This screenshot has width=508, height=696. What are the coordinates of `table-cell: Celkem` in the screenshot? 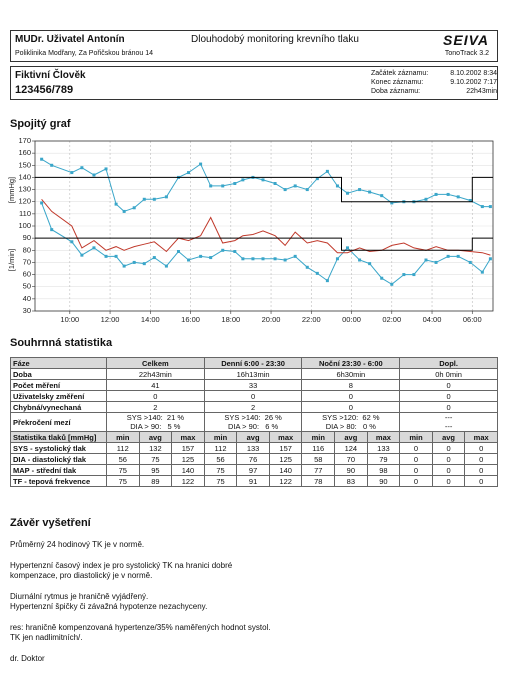 It's located at (155, 363).